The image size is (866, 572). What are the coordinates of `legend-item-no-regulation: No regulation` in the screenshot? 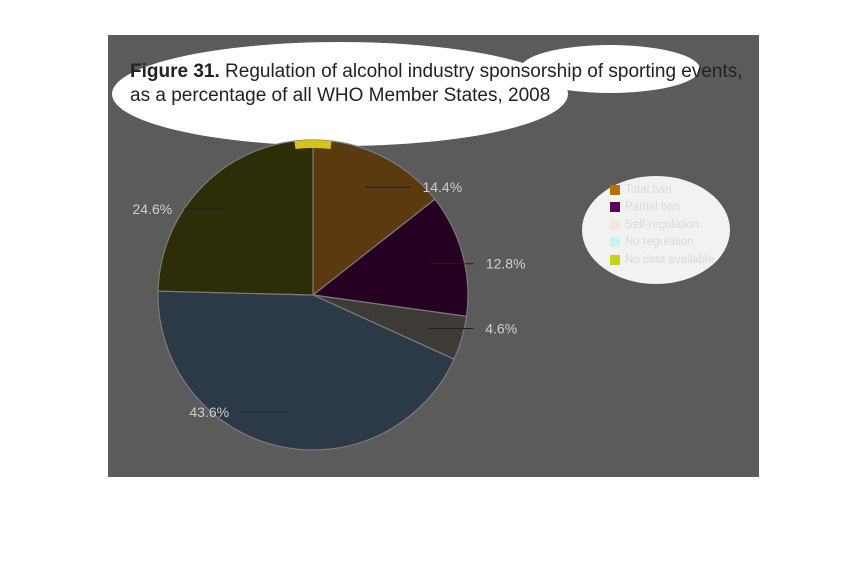 It's located at (662, 243).